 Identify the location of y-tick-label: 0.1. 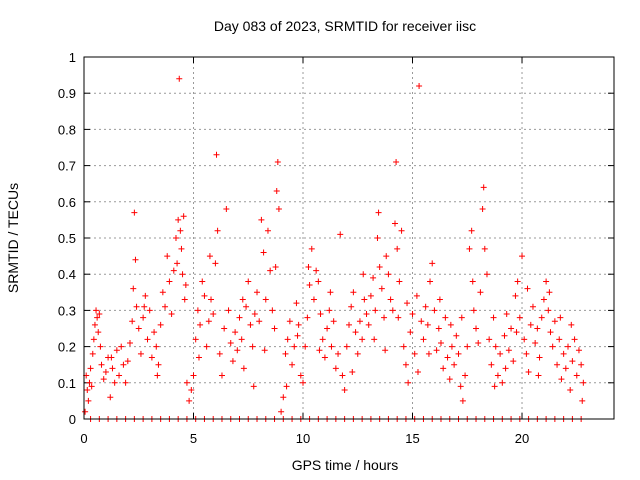
(67, 383).